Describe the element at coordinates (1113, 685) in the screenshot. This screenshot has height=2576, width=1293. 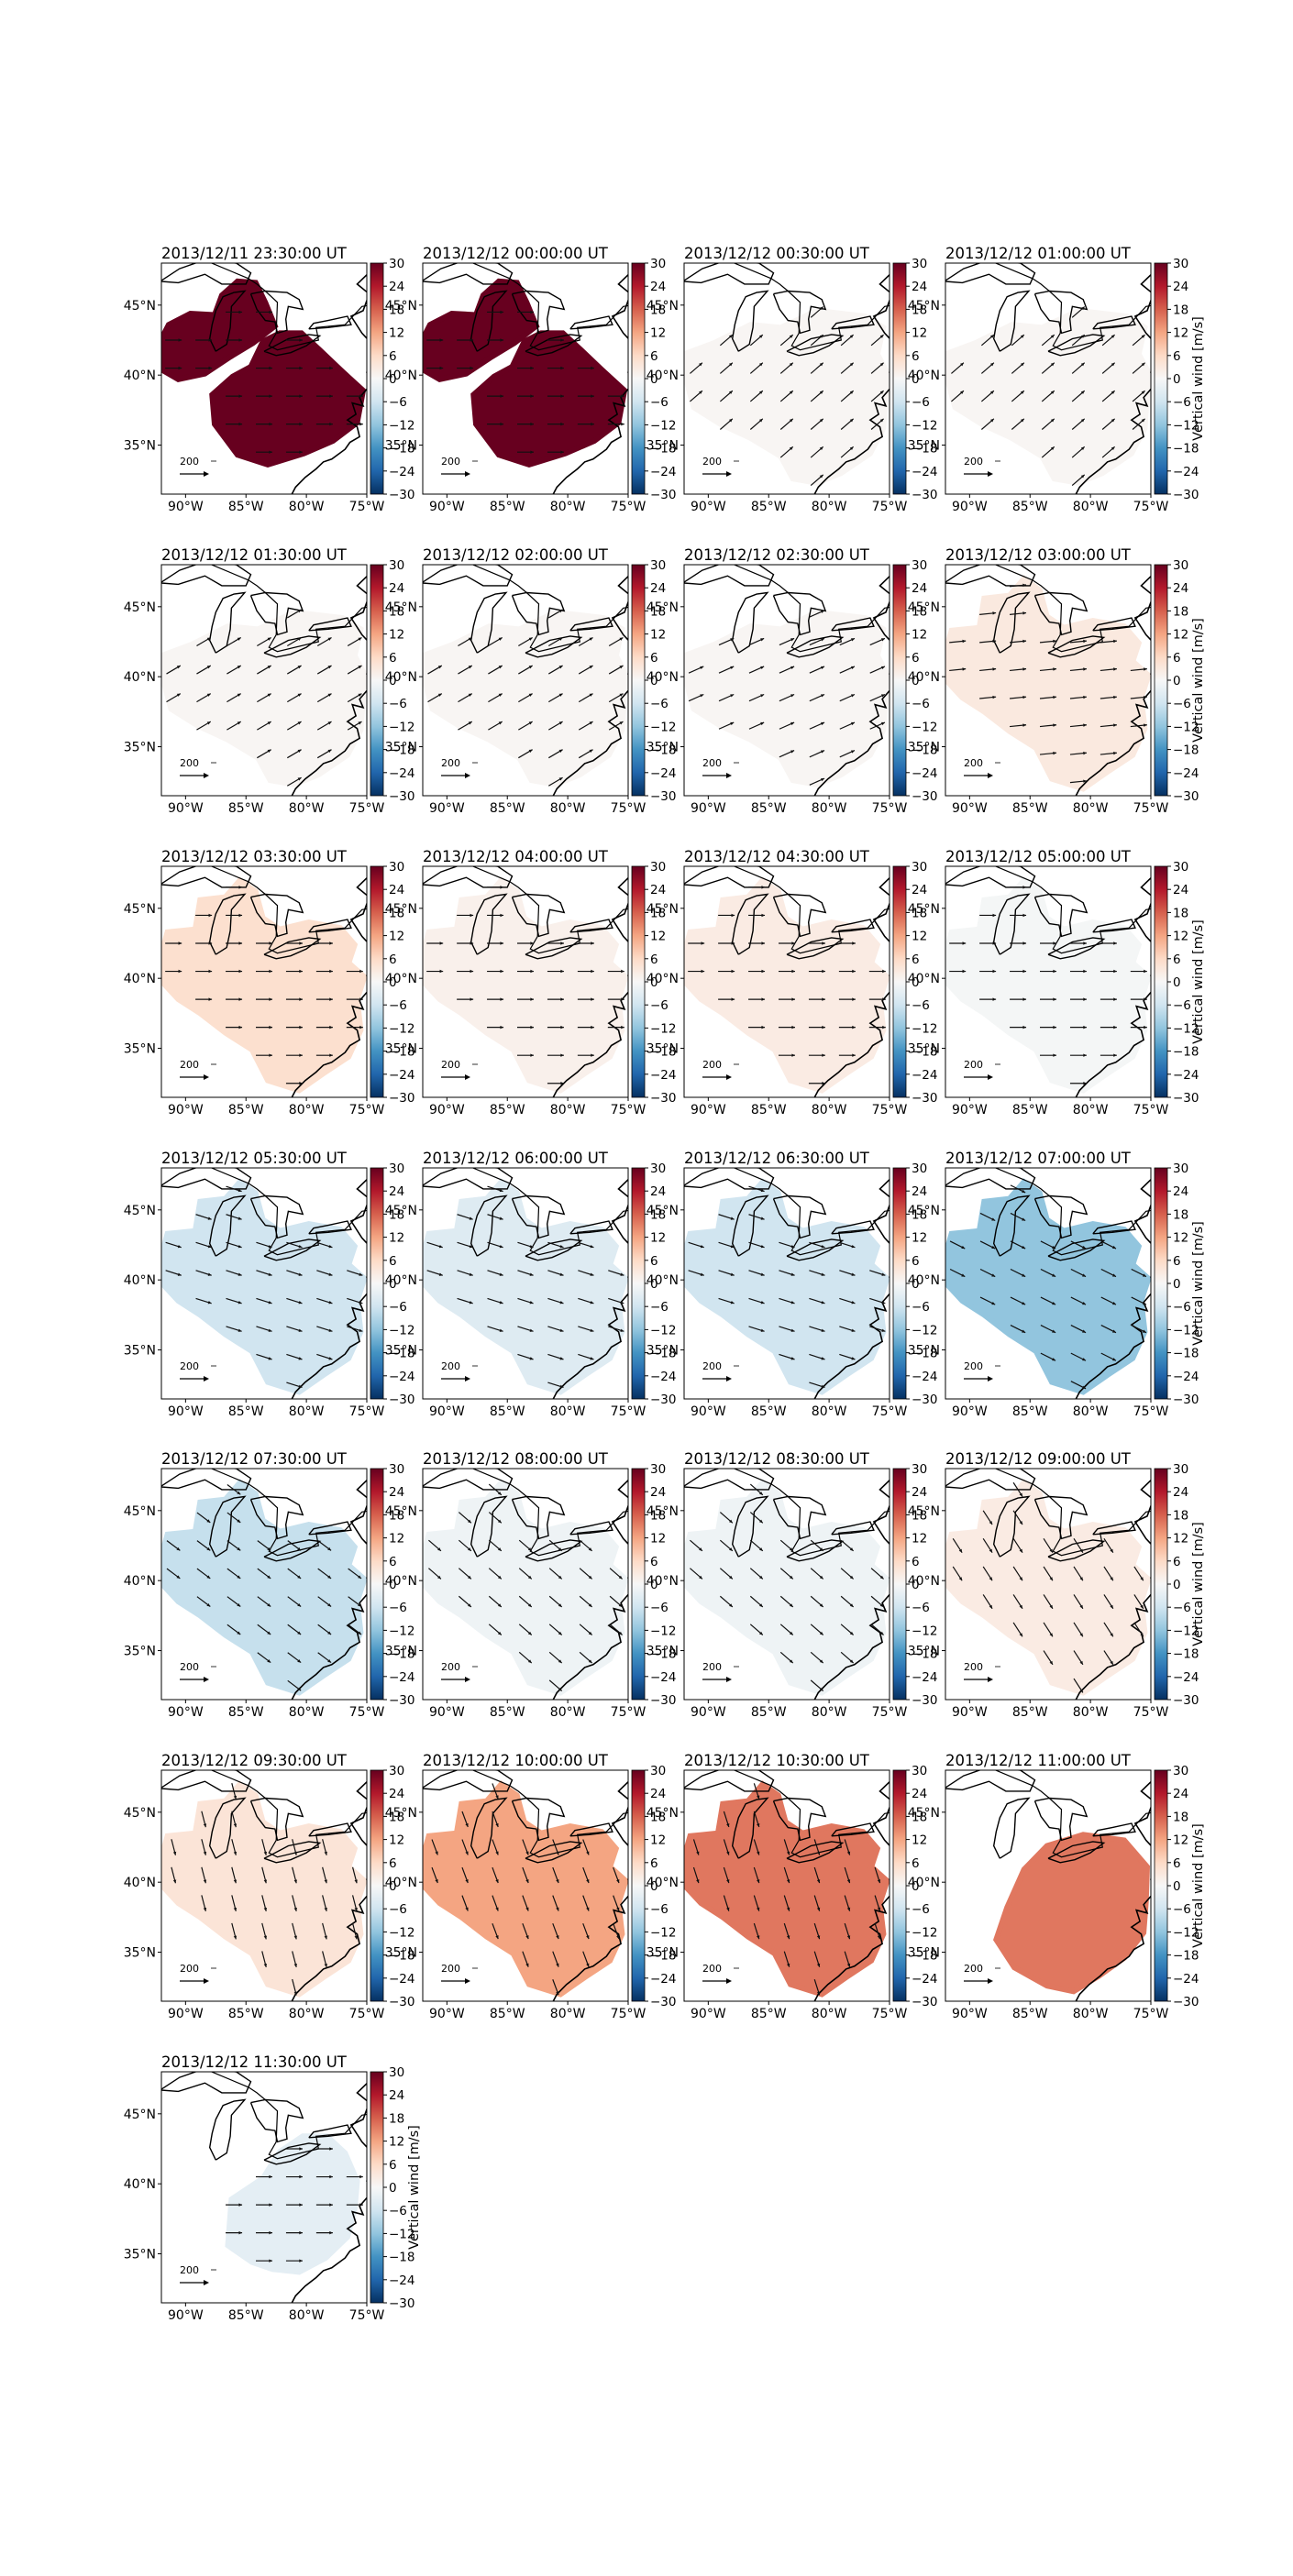
I see `coastline` at that location.